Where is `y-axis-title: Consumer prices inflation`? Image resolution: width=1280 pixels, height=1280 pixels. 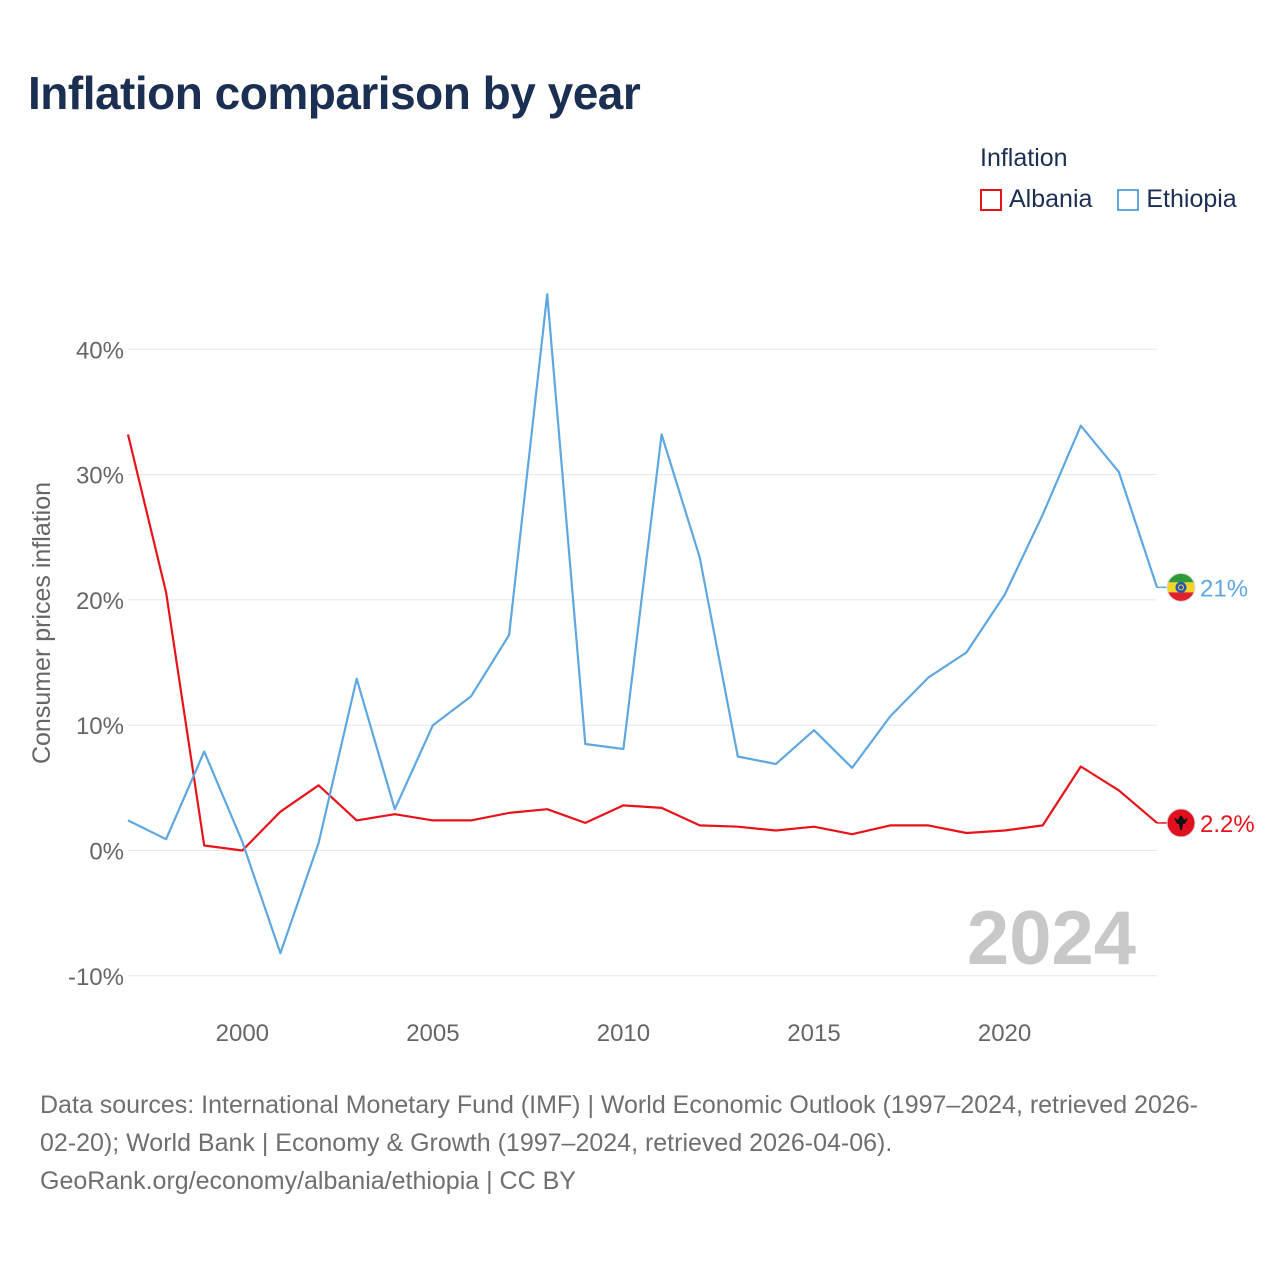
y-axis-title: Consumer prices inflation is located at coordinates (42, 623).